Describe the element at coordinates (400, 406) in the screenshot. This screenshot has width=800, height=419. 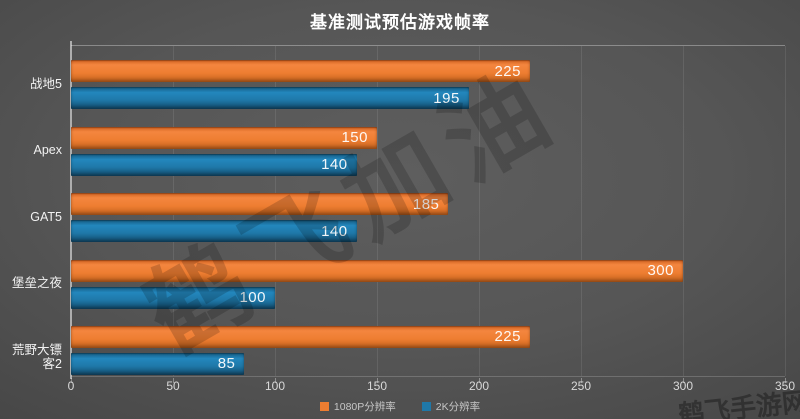
I see `legend: 1080P分辨率 2K分辨率` at that location.